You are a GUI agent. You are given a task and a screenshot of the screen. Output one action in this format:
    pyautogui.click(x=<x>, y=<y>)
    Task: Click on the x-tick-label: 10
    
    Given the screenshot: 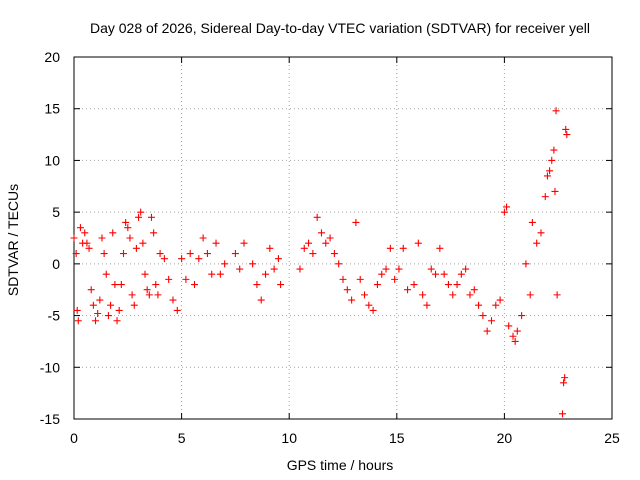 What is the action you would take?
    pyautogui.click(x=289, y=438)
    